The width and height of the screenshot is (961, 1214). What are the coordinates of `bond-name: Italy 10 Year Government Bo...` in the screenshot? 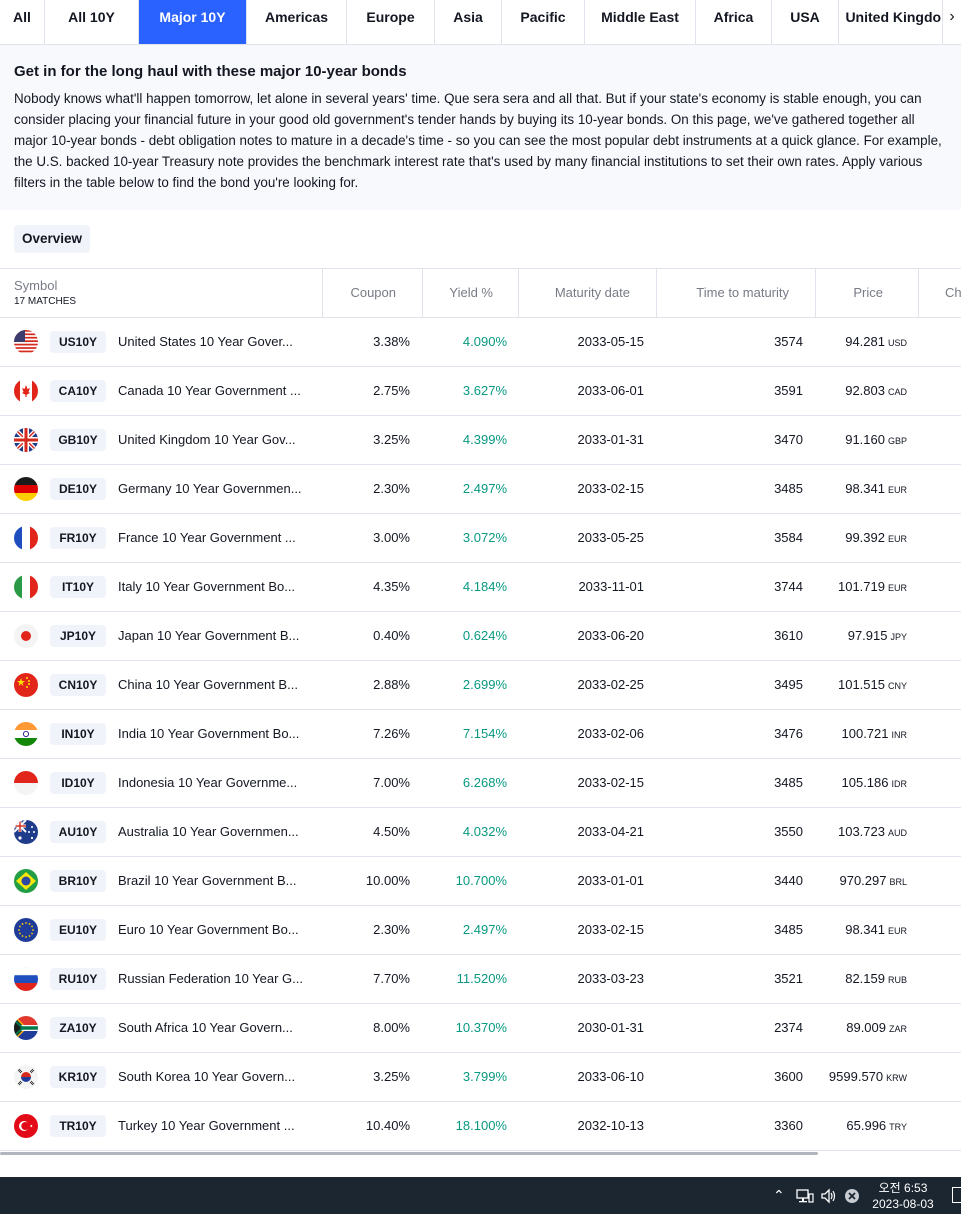 It's located at (207, 586).